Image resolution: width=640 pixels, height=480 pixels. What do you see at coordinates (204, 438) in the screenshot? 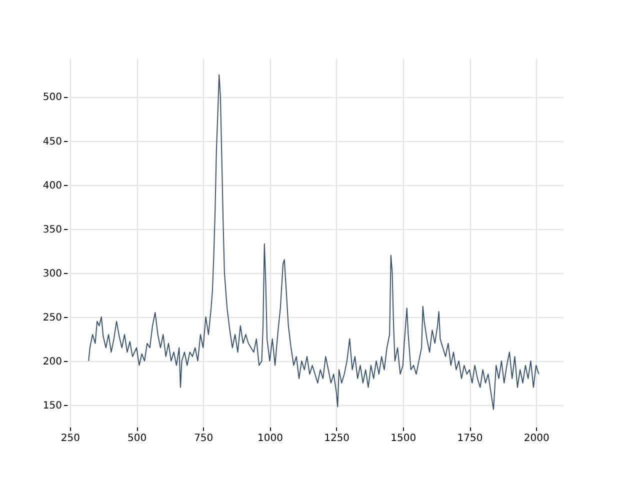
I see `x-tick-label: 750` at bounding box center [204, 438].